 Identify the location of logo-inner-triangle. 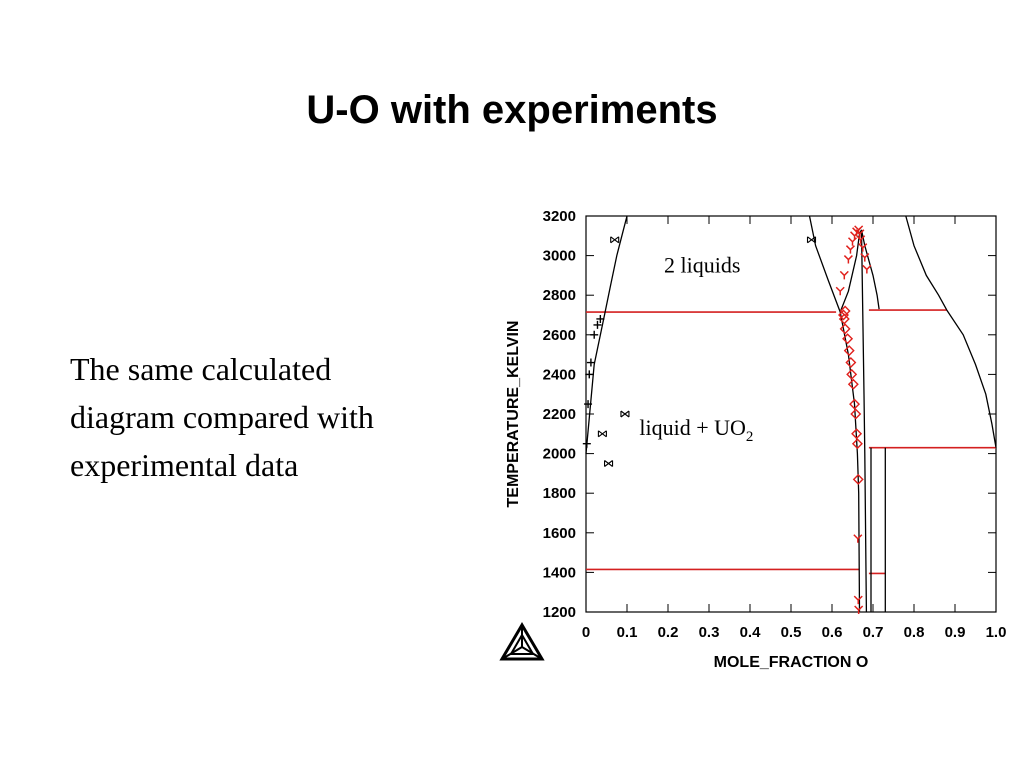
(522, 644).